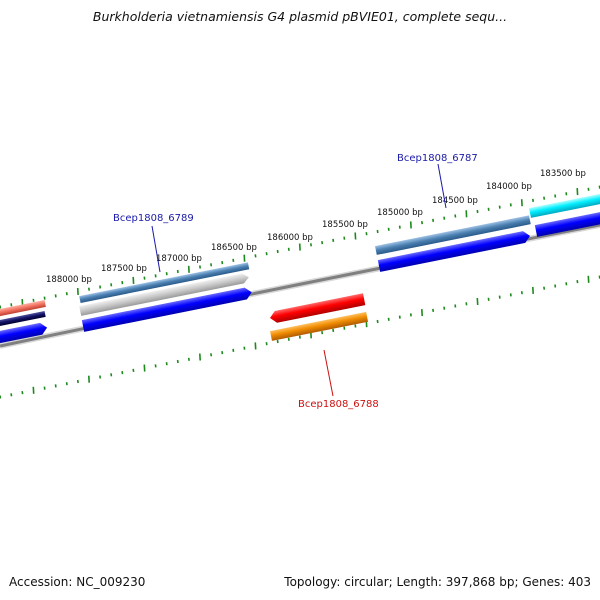 The height and width of the screenshot is (600, 600). Describe the element at coordinates (567, 222) in the screenshot. I see `cds-right-edge` at that location.